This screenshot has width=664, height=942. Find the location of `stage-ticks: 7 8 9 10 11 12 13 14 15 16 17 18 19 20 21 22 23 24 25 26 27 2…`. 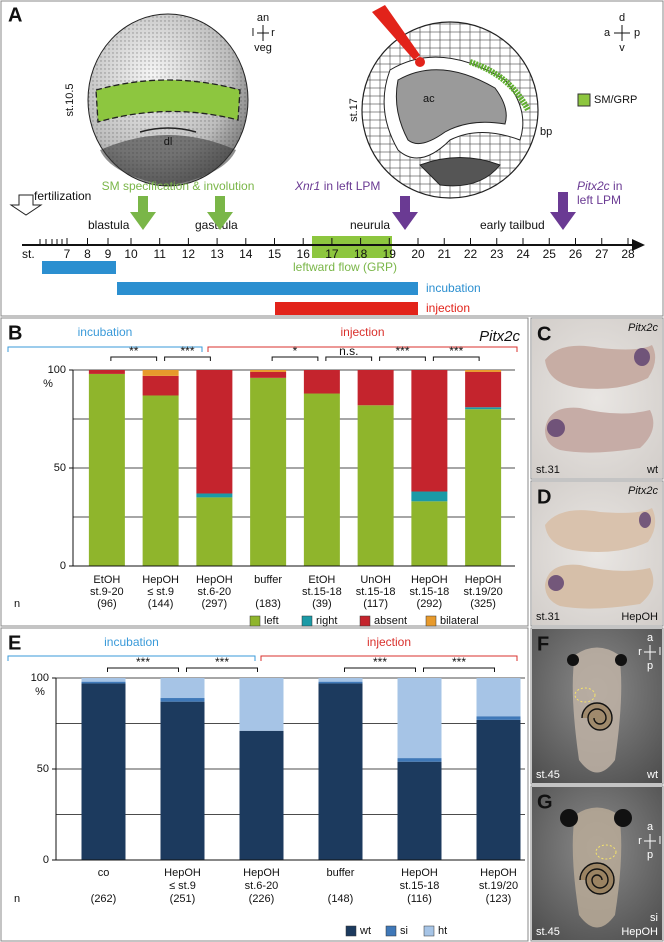

stage-ticks: 7 8 9 10 11 12 13 14 15 16 17 18 19 20 21 22 23 24 25 26 27 2… is located at coordinates (349, 249).